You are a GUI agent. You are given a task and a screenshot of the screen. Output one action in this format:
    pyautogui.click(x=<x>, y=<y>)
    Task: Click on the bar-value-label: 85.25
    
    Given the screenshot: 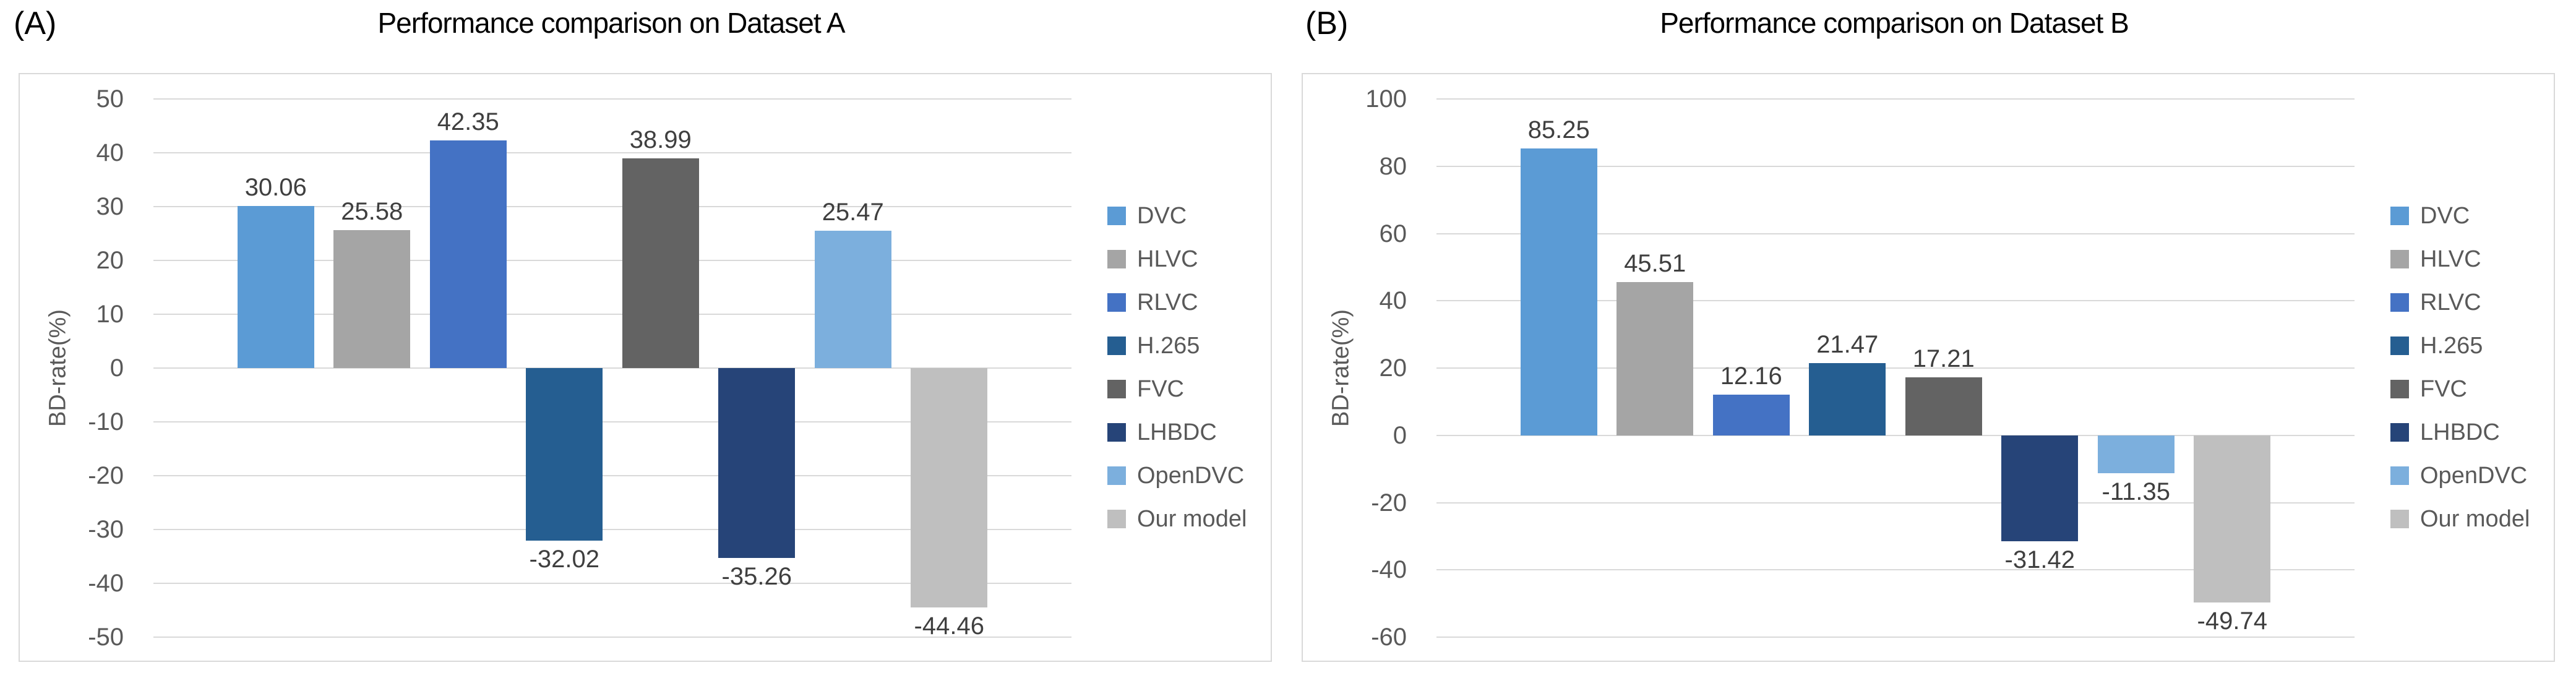 What is the action you would take?
    pyautogui.click(x=1558, y=130)
    